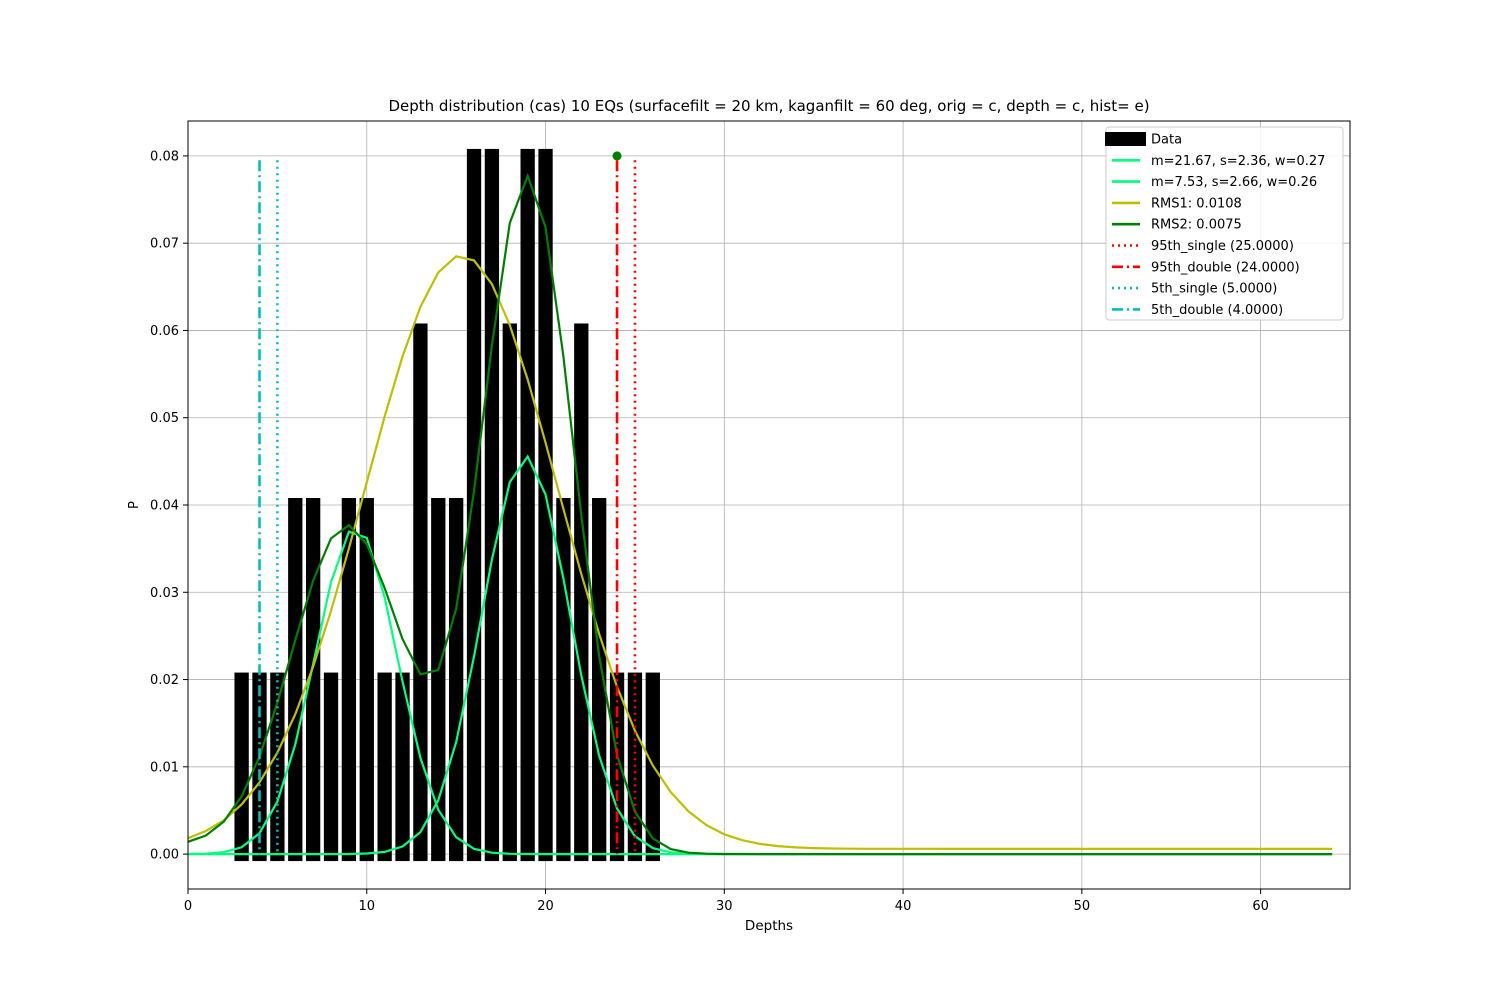  Describe the element at coordinates (134, 505) in the screenshot. I see `y-axis-label: P` at that location.